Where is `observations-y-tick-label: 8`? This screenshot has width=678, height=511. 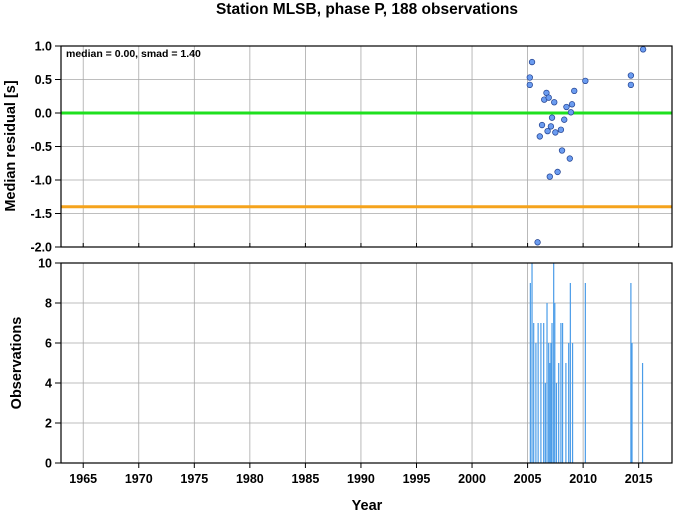
observations-y-tick-label: 8 is located at coordinates (48, 304).